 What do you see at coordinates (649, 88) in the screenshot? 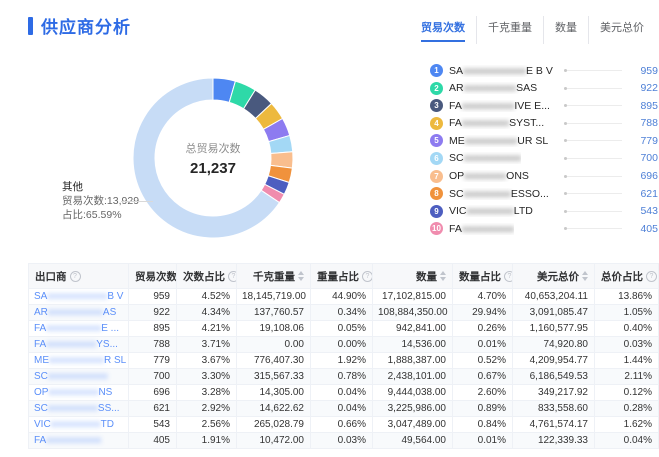
I see `legend-value: 922` at bounding box center [649, 88].